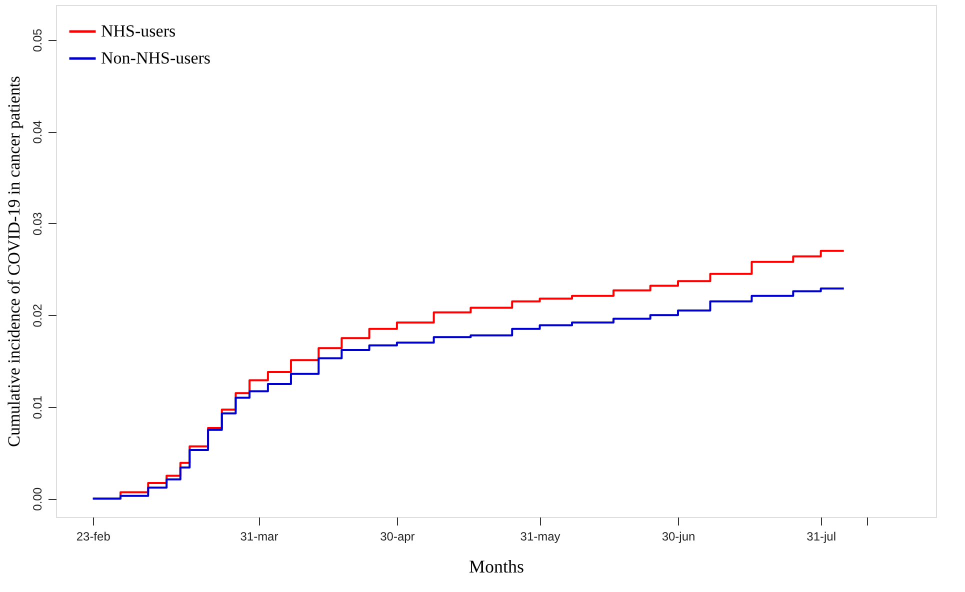 The image size is (965, 592). What do you see at coordinates (37, 316) in the screenshot?
I see `y-tick-label: 0.02` at bounding box center [37, 316].